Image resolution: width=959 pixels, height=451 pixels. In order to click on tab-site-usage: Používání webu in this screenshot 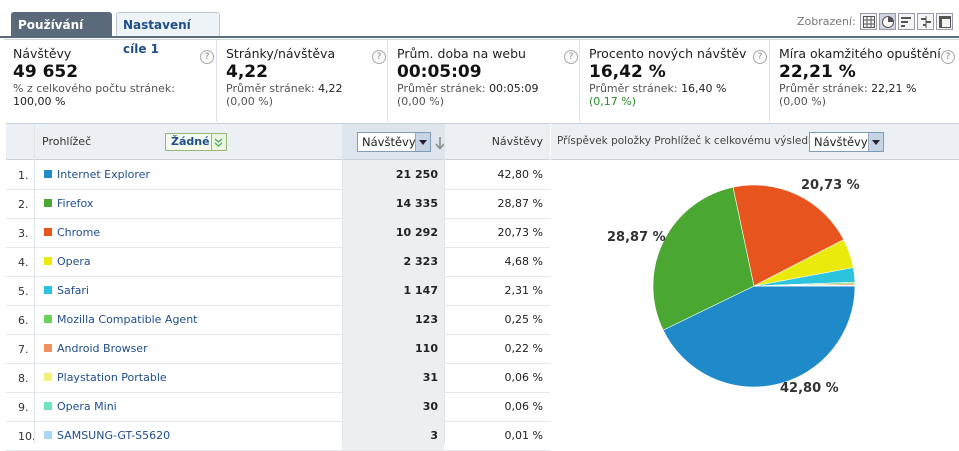, I will do `click(61, 24)`.